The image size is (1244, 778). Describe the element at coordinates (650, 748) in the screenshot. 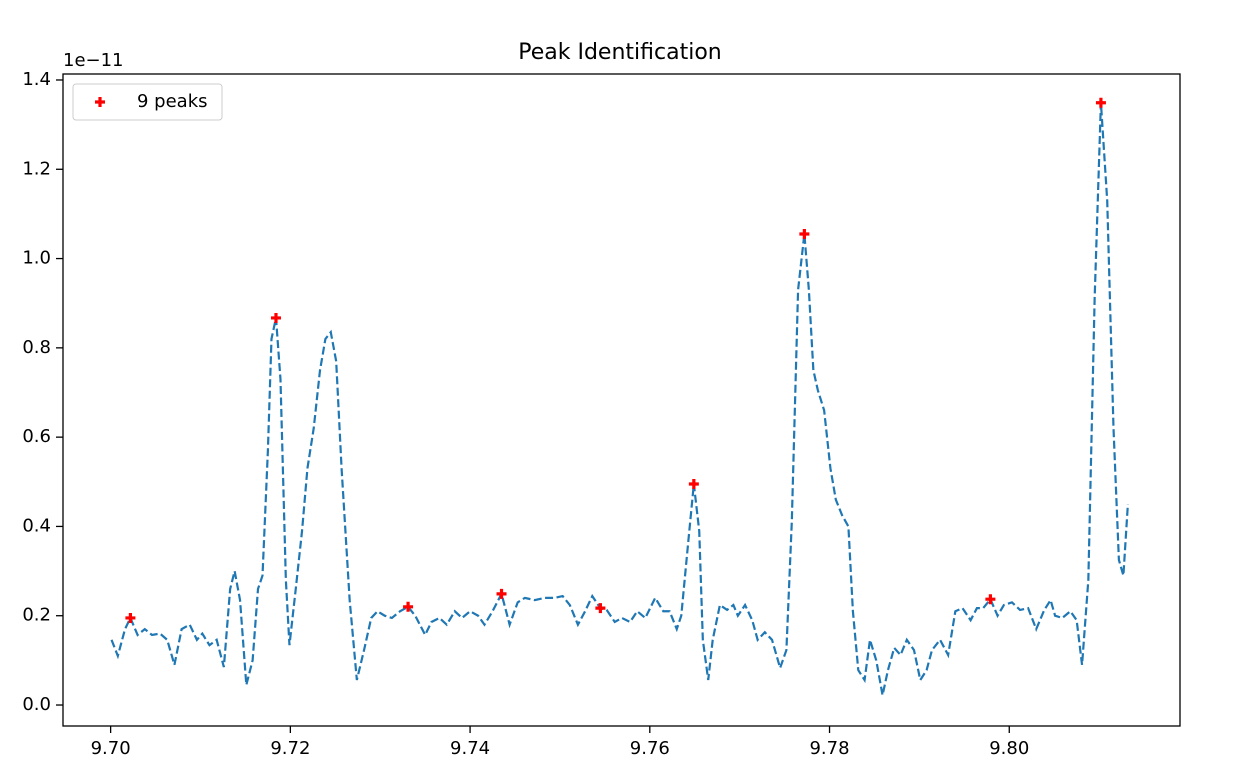

I see `x-tick-label: 9.76` at that location.